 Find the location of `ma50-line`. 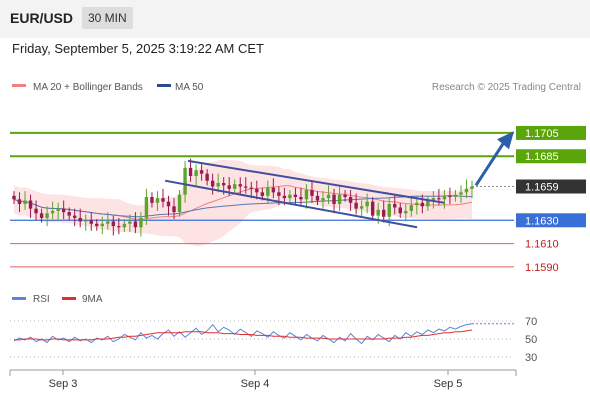

ma50-line is located at coordinates (243, 206).